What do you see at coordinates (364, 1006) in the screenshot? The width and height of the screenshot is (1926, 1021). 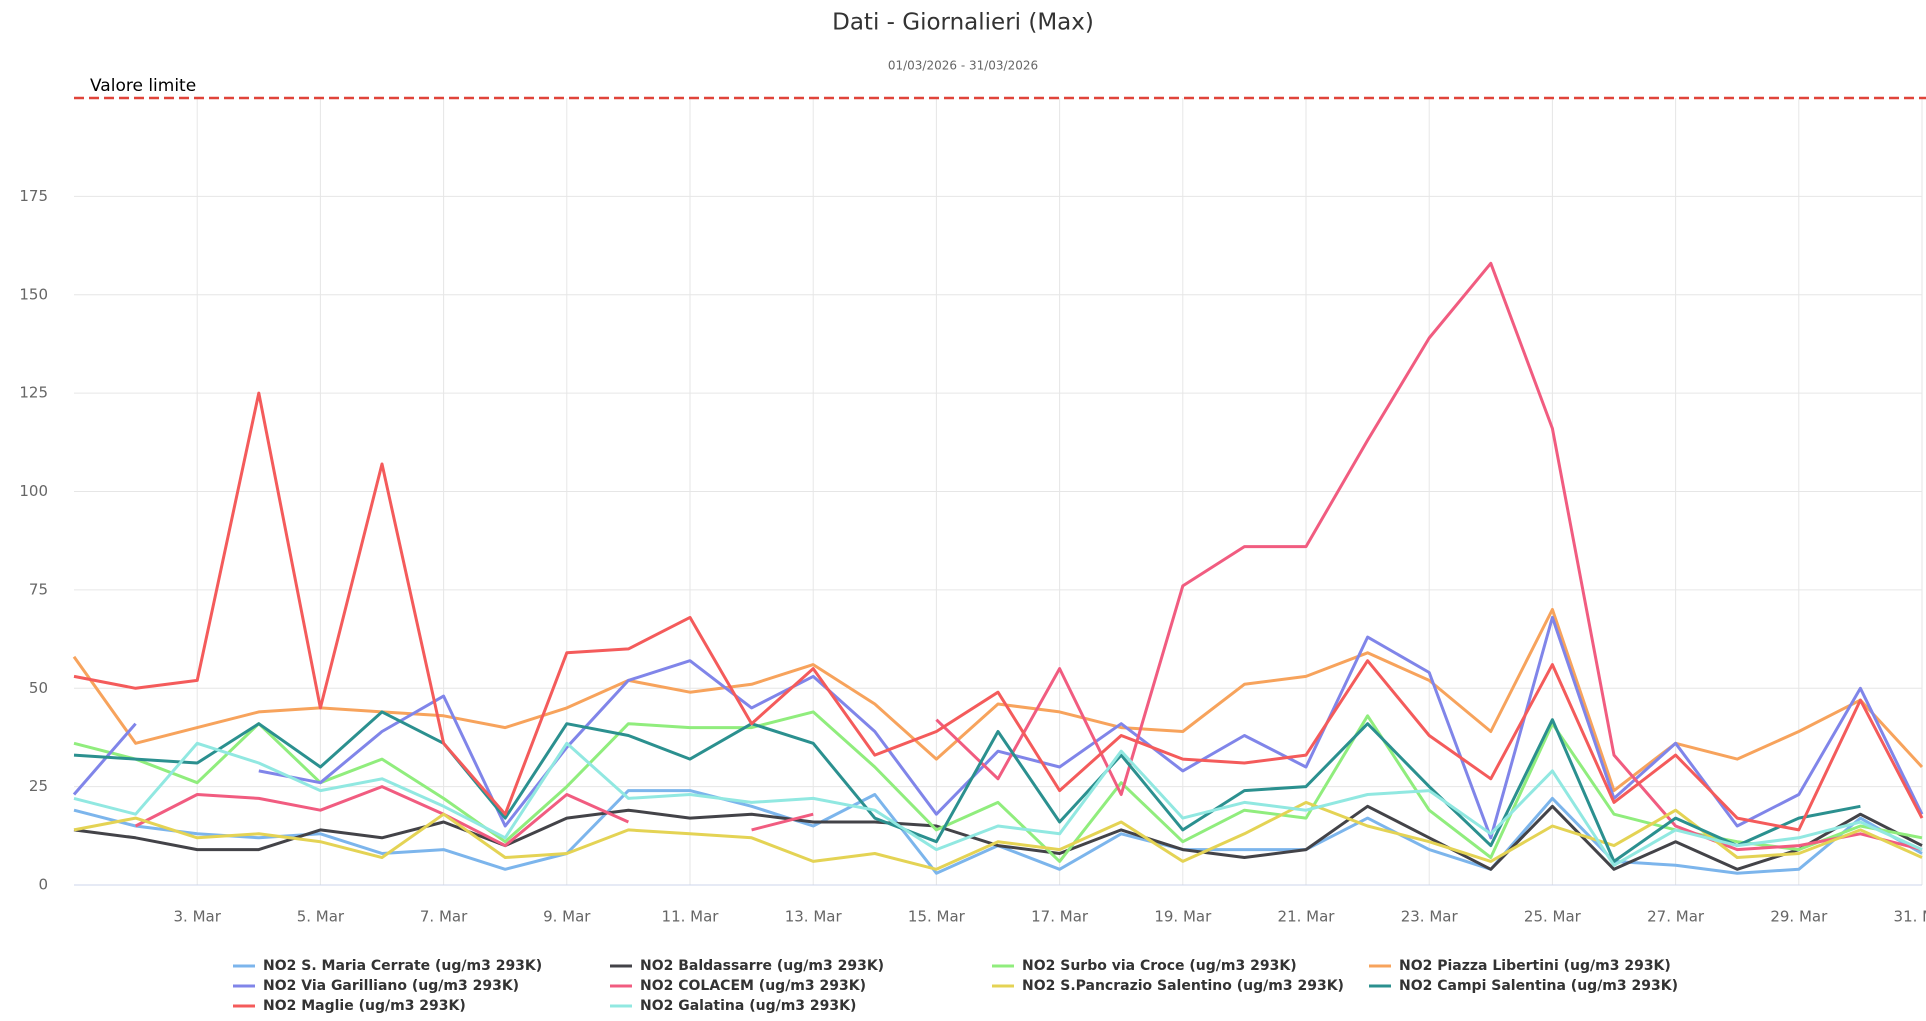 I see `legend-label: NO2 Maglie (ug/m3 293K)` at bounding box center [364, 1006].